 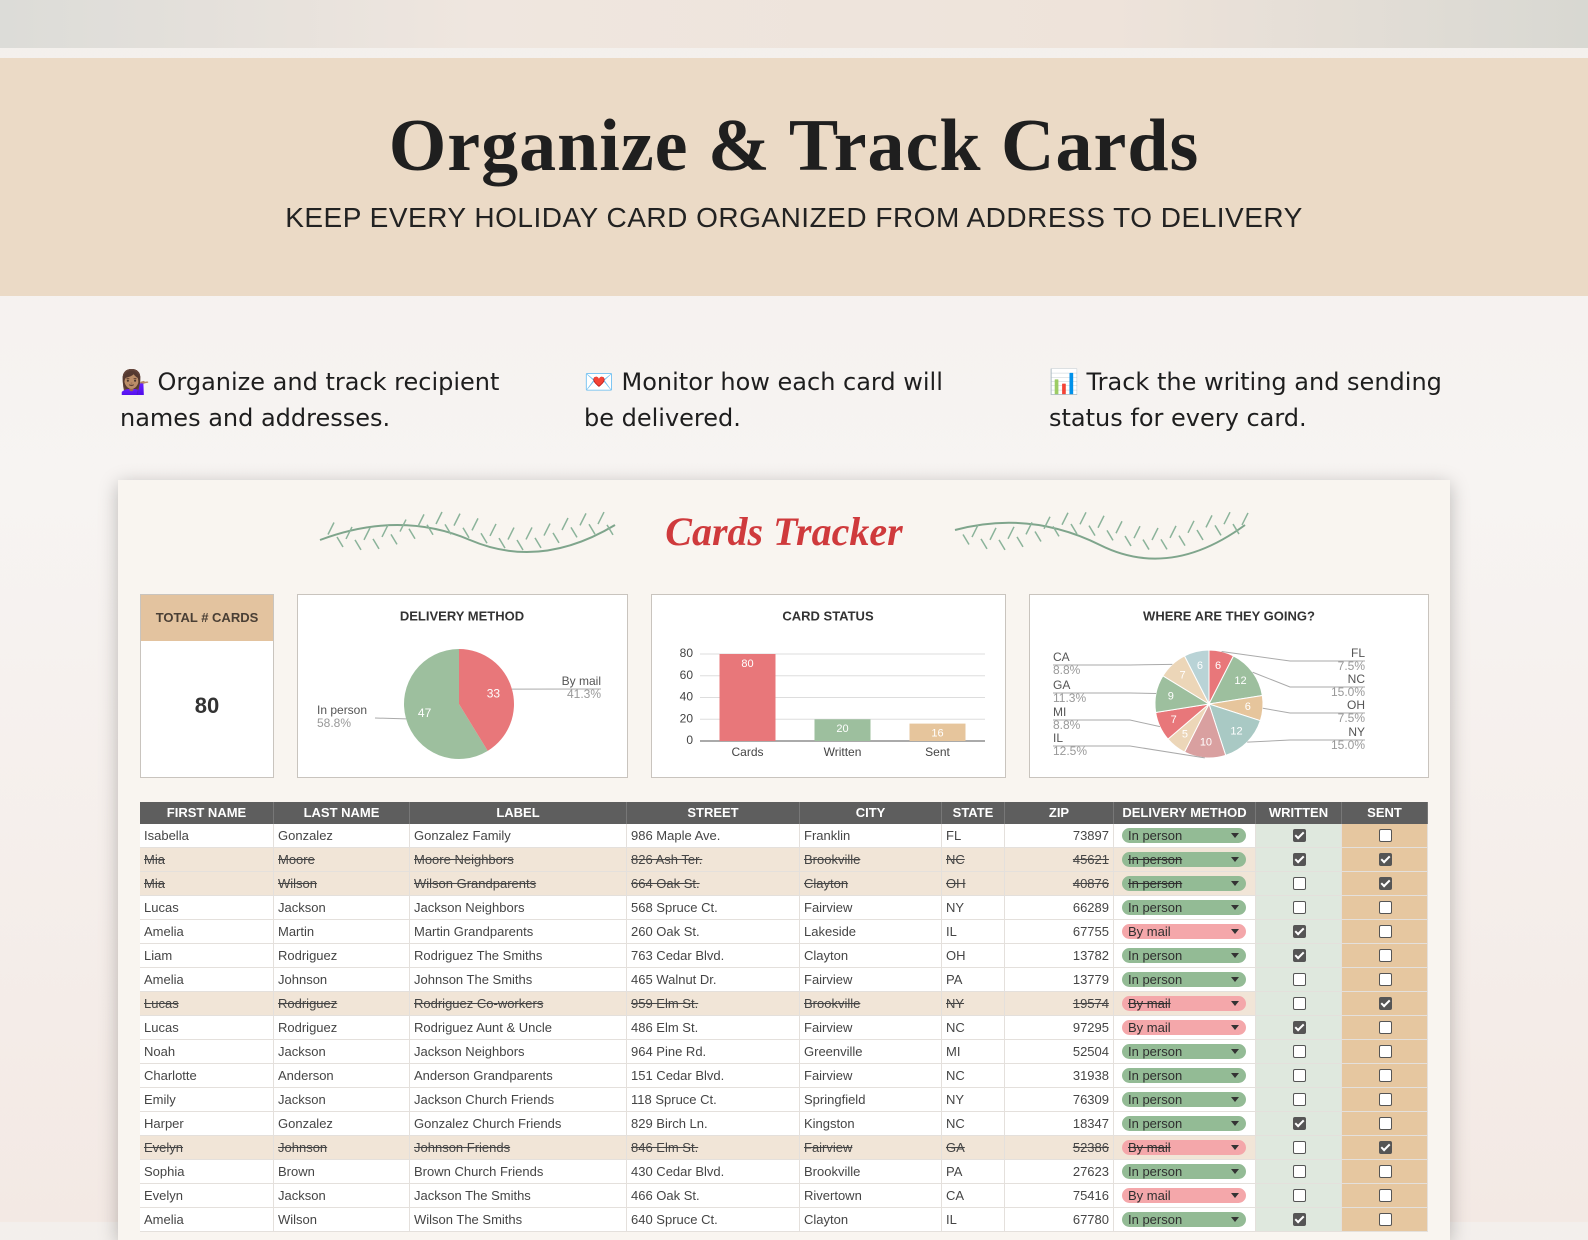 What do you see at coordinates (207, 1051) in the screenshot?
I see `cell: Noah` at bounding box center [207, 1051].